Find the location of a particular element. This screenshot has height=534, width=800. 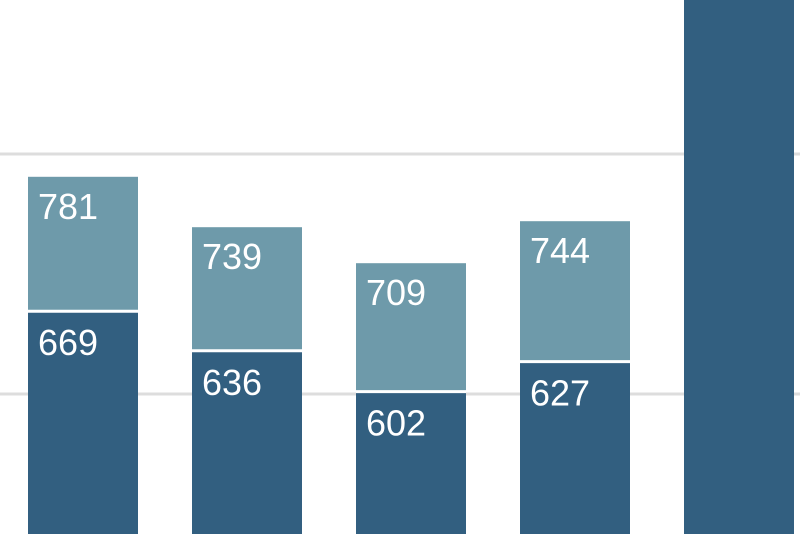

bar-0-dark-label: 669 is located at coordinates (68, 342).